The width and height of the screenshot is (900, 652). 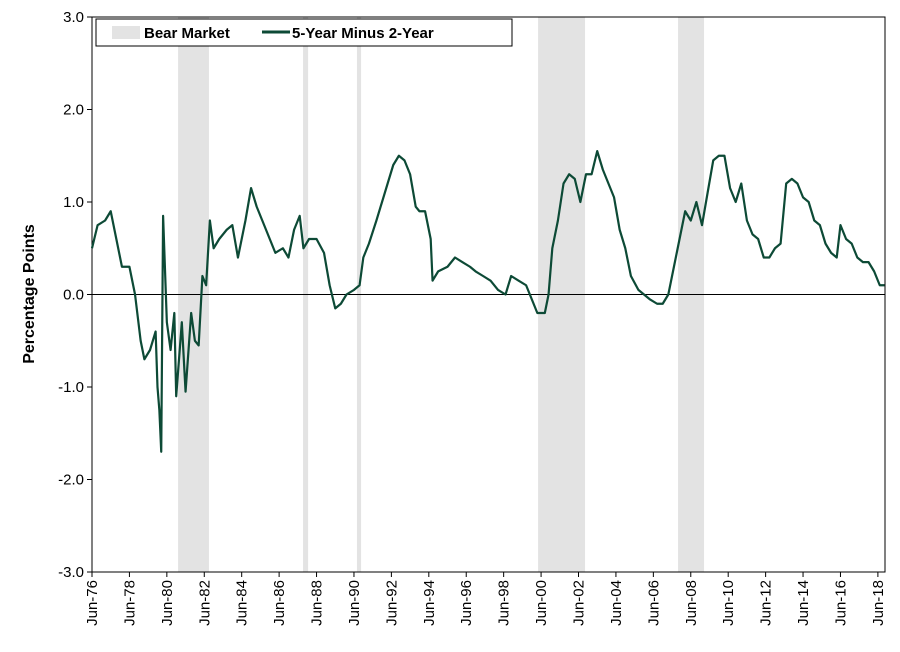 What do you see at coordinates (429, 603) in the screenshot?
I see `x-tick-label: Jun-94` at bounding box center [429, 603].